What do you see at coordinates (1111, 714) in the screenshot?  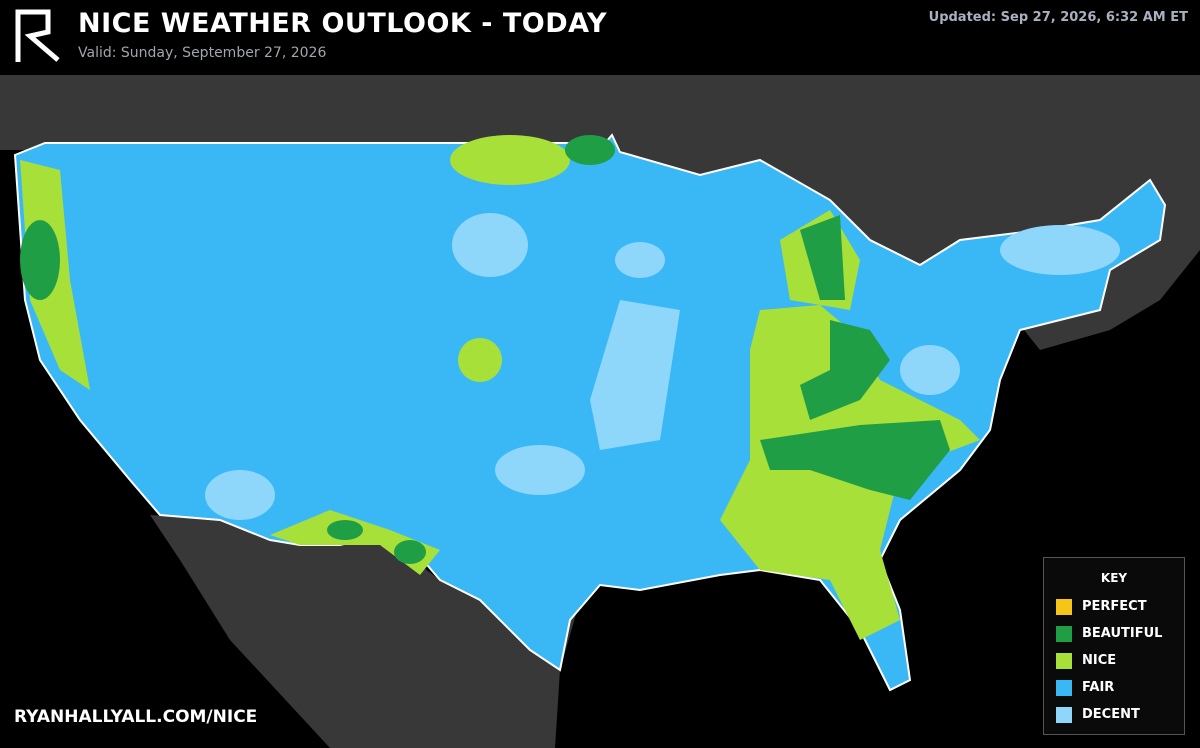 I see `key-label: DECENT` at bounding box center [1111, 714].